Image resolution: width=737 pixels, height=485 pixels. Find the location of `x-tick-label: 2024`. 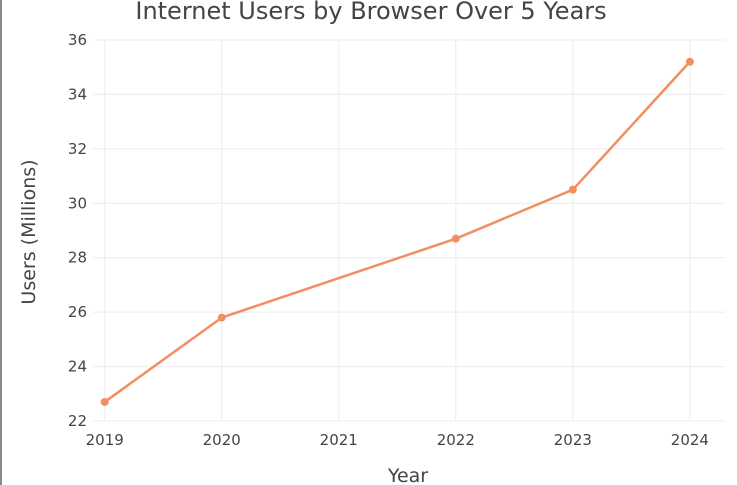

x-tick-label: 2024 is located at coordinates (690, 440).